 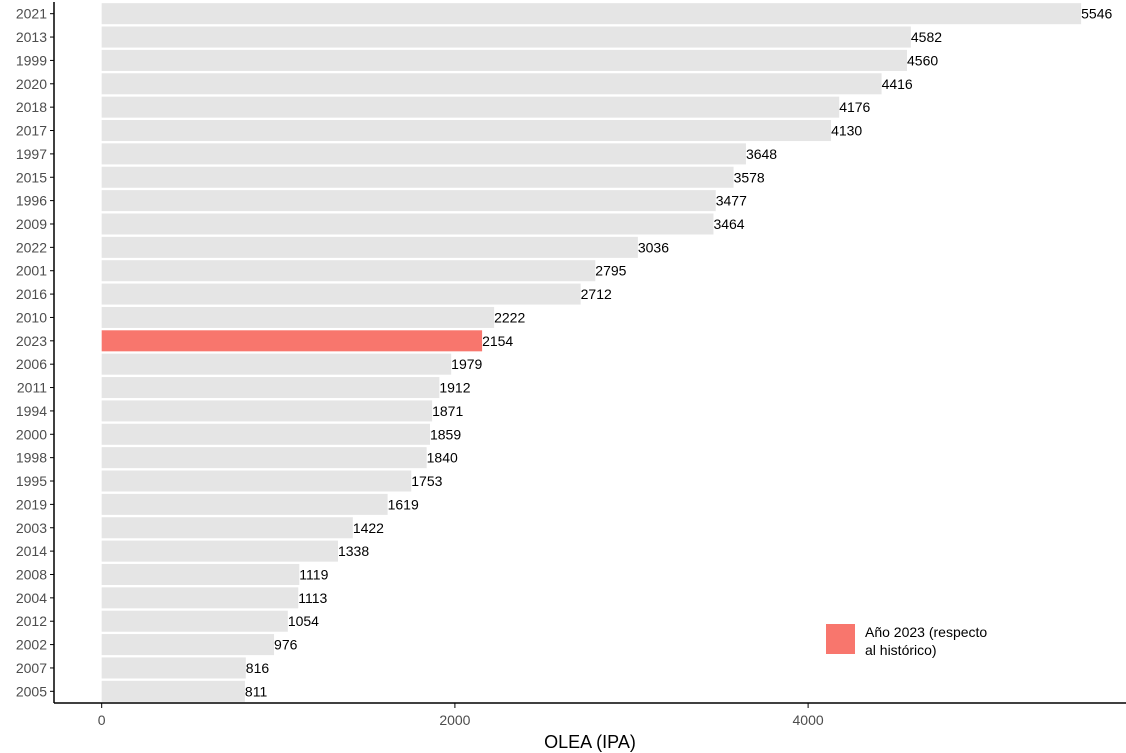 What do you see at coordinates (417, 177) in the screenshot?
I see `bar-2015` at bounding box center [417, 177].